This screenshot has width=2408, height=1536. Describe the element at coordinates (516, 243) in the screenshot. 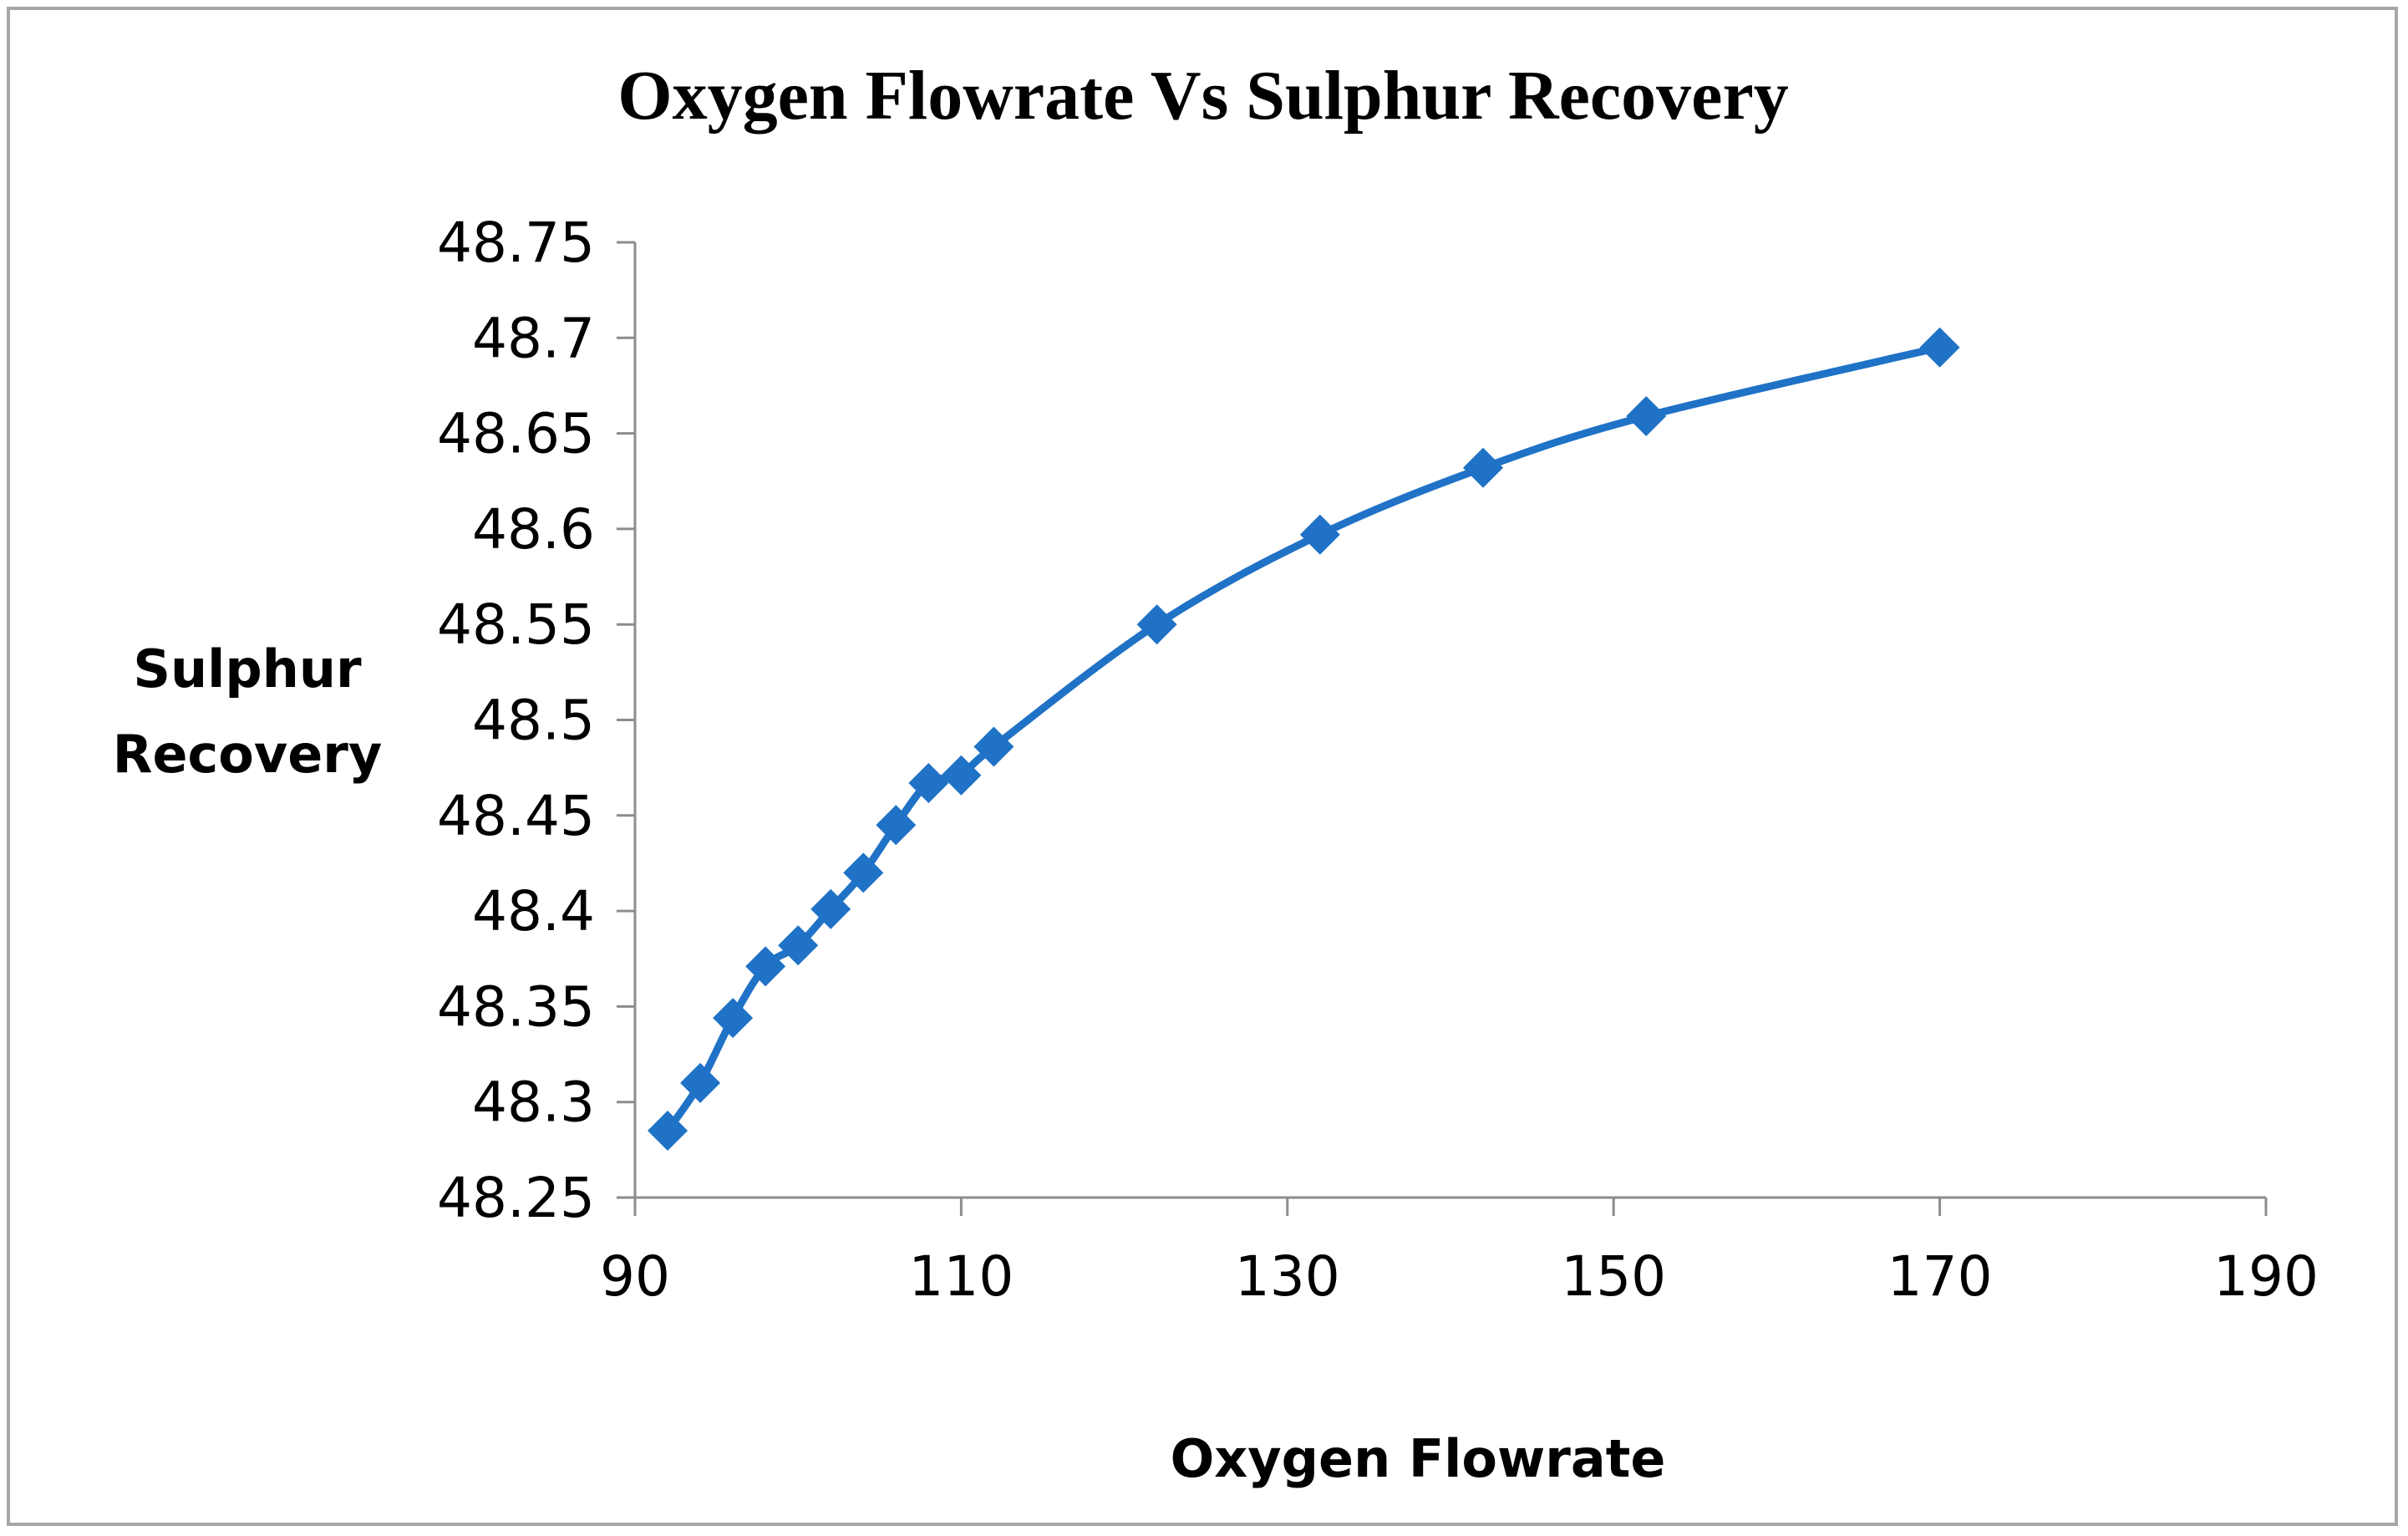

I see `y-tick-label: 48.75` at that location.